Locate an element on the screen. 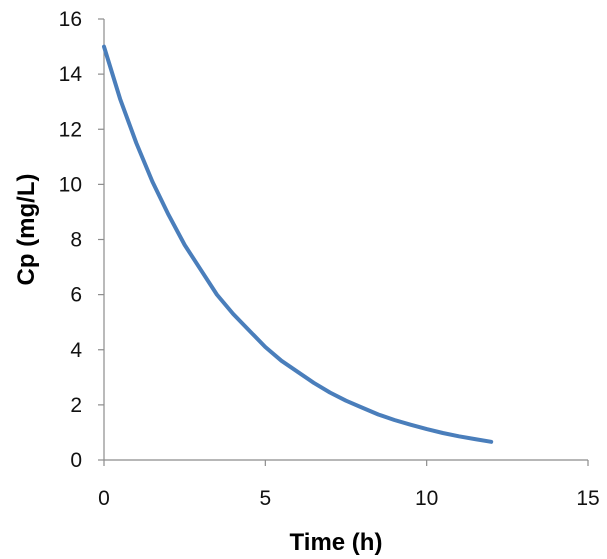  x-tick-label: 15 is located at coordinates (587, 498).